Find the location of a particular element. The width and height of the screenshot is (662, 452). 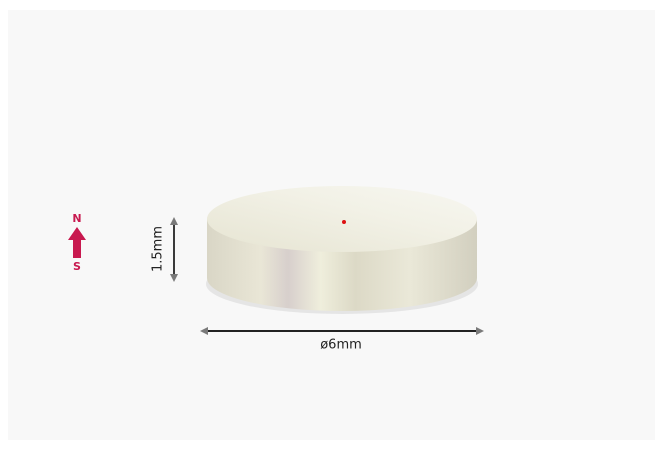

north-label: N is located at coordinates (76, 218).